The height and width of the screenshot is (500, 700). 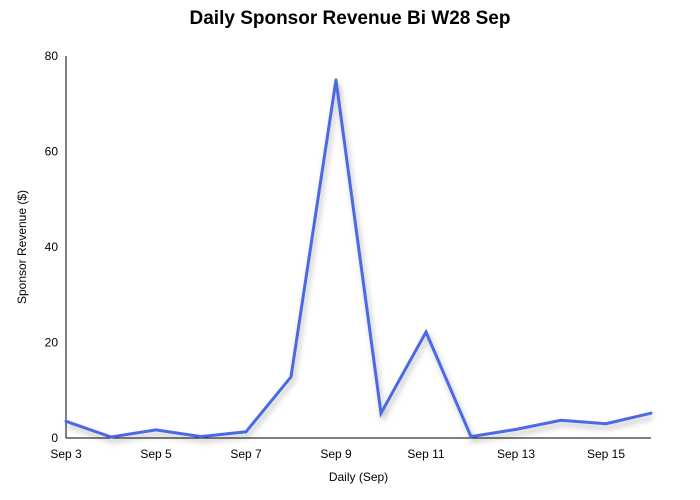 I want to click on x-tick-label: Sep 9, so click(x=336, y=454).